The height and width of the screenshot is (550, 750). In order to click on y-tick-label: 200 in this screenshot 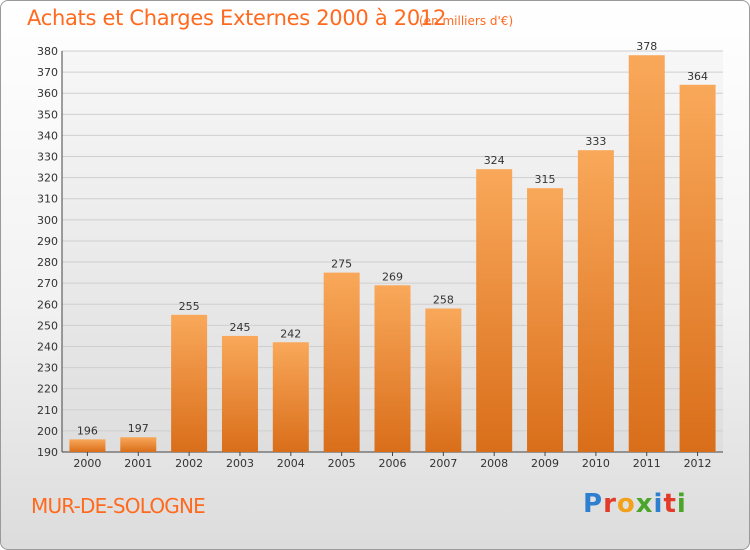, I will do `click(47, 431)`.